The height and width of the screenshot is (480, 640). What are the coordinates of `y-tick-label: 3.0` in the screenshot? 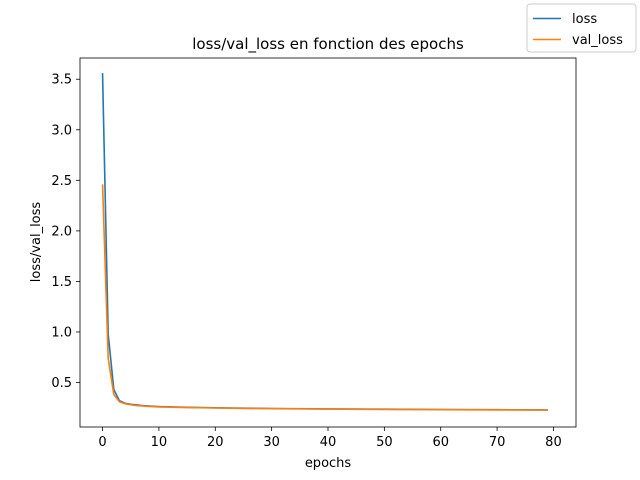 It's located at (61, 130).